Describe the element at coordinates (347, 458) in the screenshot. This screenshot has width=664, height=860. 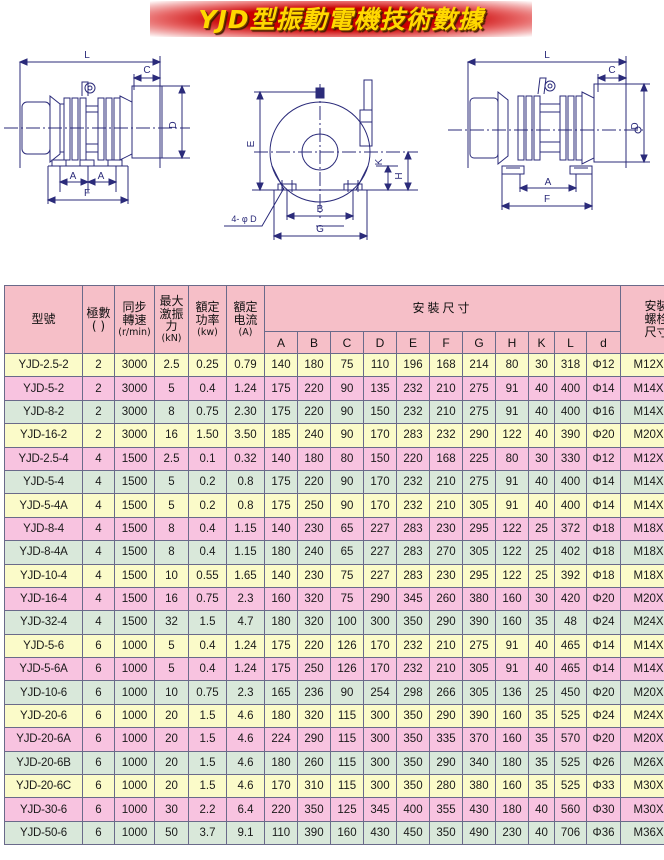
I see `cell-C: 80` at that location.